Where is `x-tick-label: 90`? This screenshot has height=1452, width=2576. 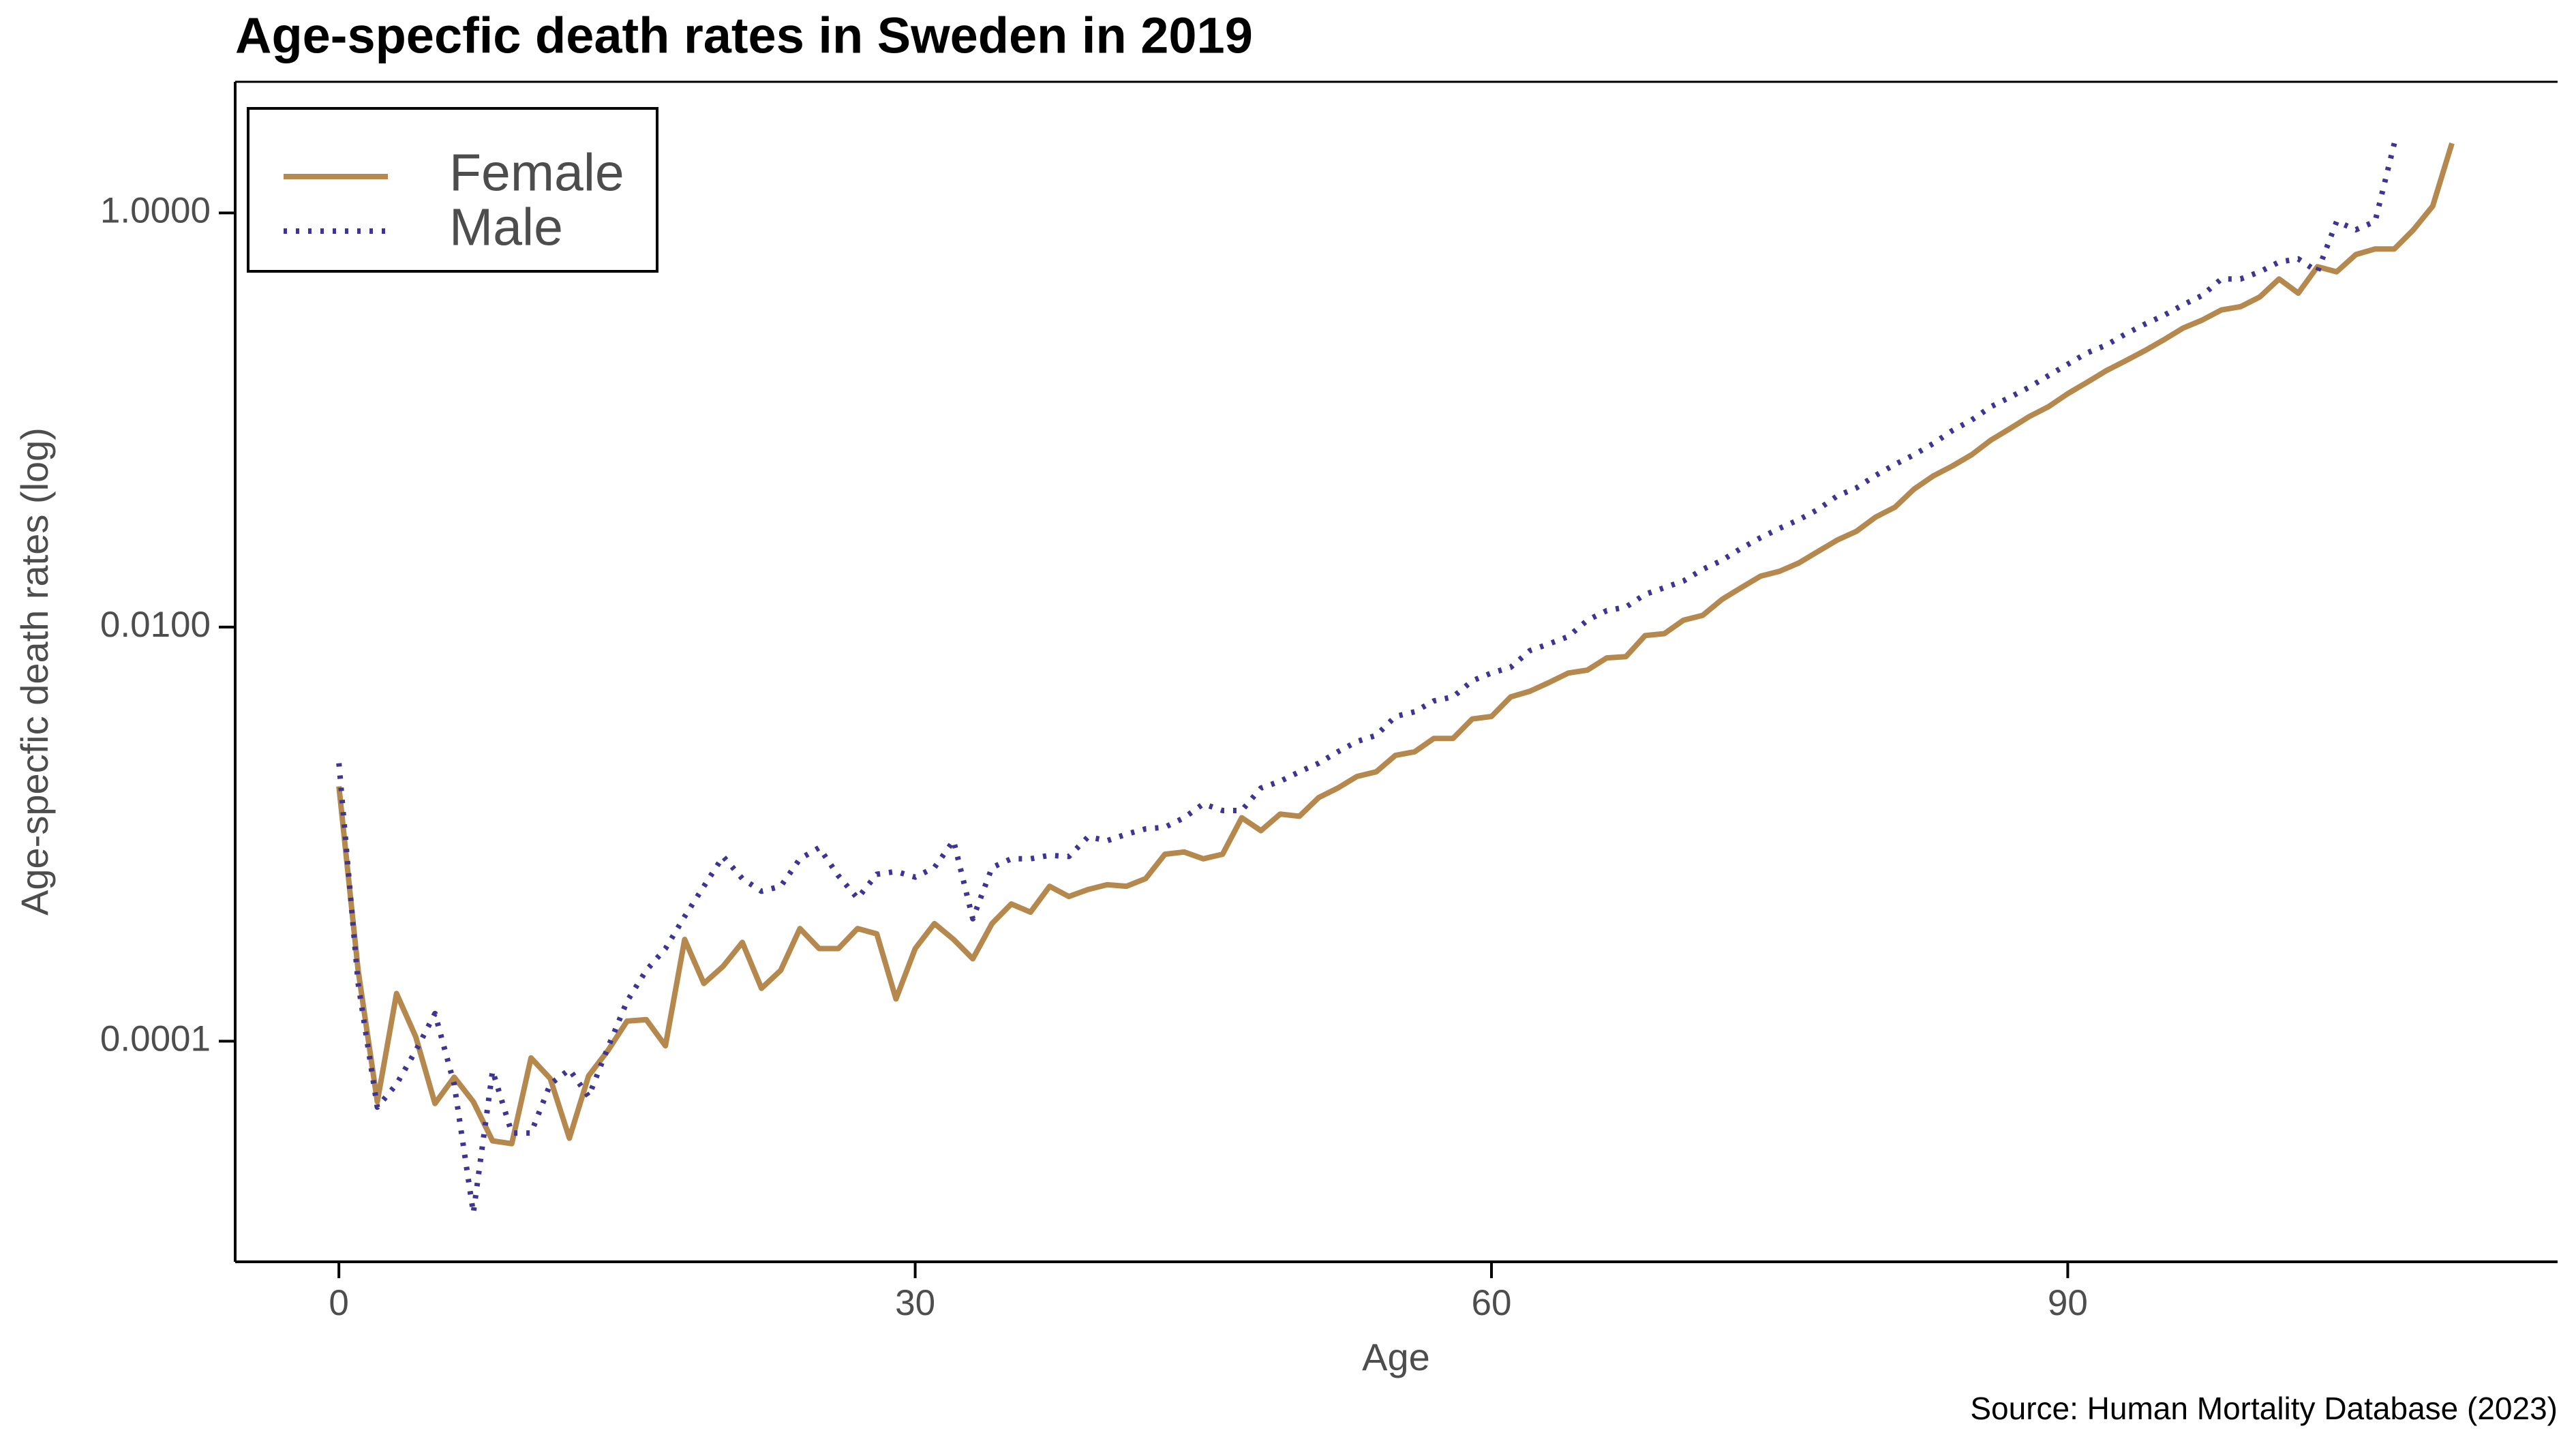 x-tick-label: 90 is located at coordinates (2068, 1303).